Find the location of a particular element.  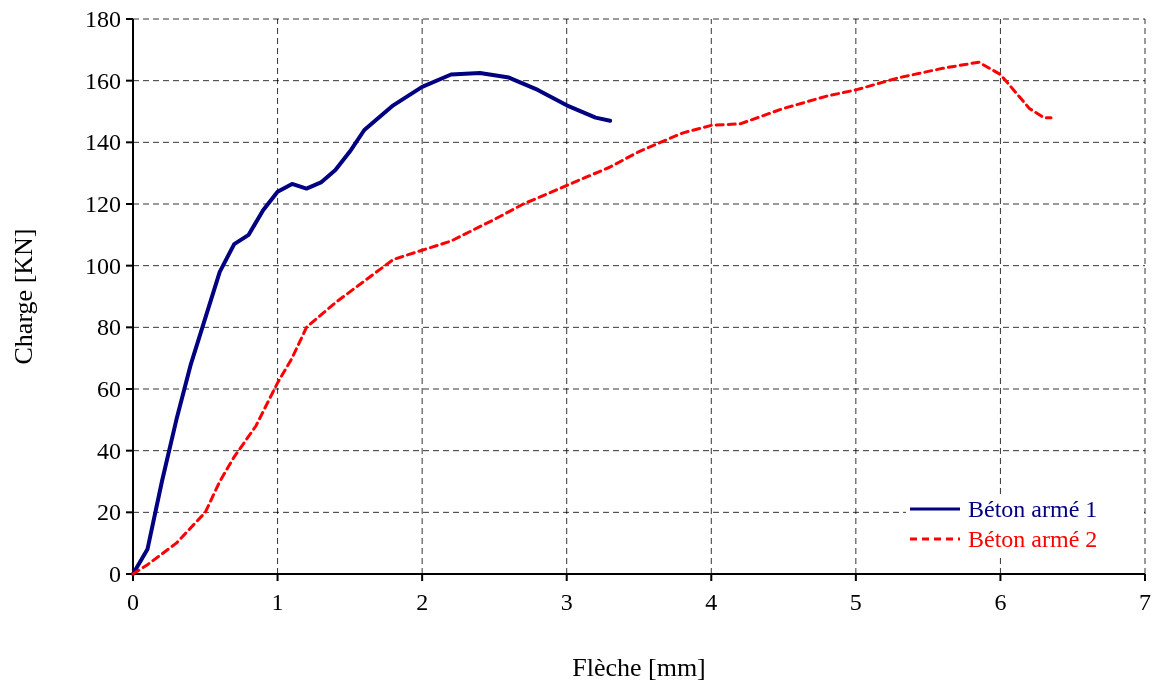

y-tick-label: 160 is located at coordinates (103, 80).